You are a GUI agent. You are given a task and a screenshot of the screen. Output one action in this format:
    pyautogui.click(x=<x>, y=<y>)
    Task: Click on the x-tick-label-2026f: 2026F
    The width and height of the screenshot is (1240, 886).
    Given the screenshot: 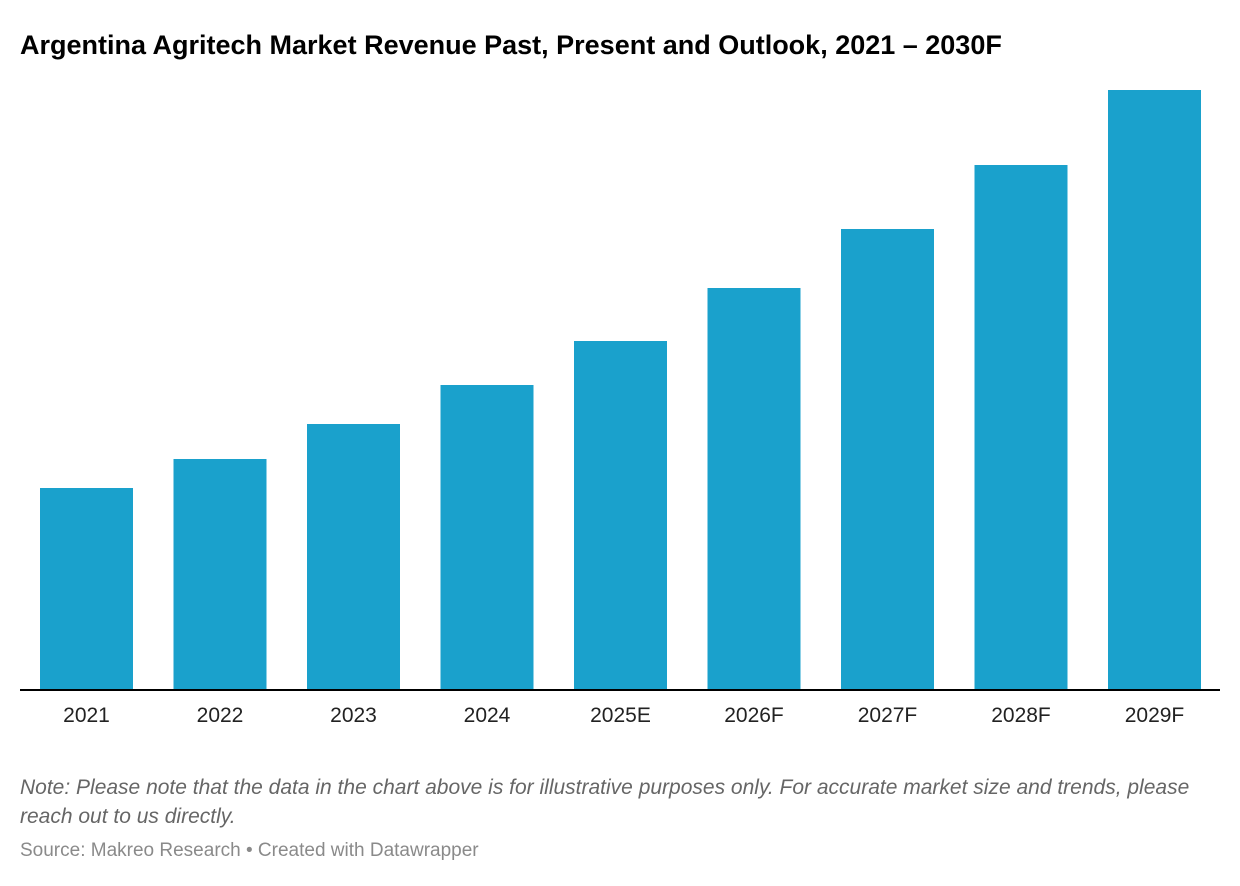 What is the action you would take?
    pyautogui.click(x=754, y=715)
    